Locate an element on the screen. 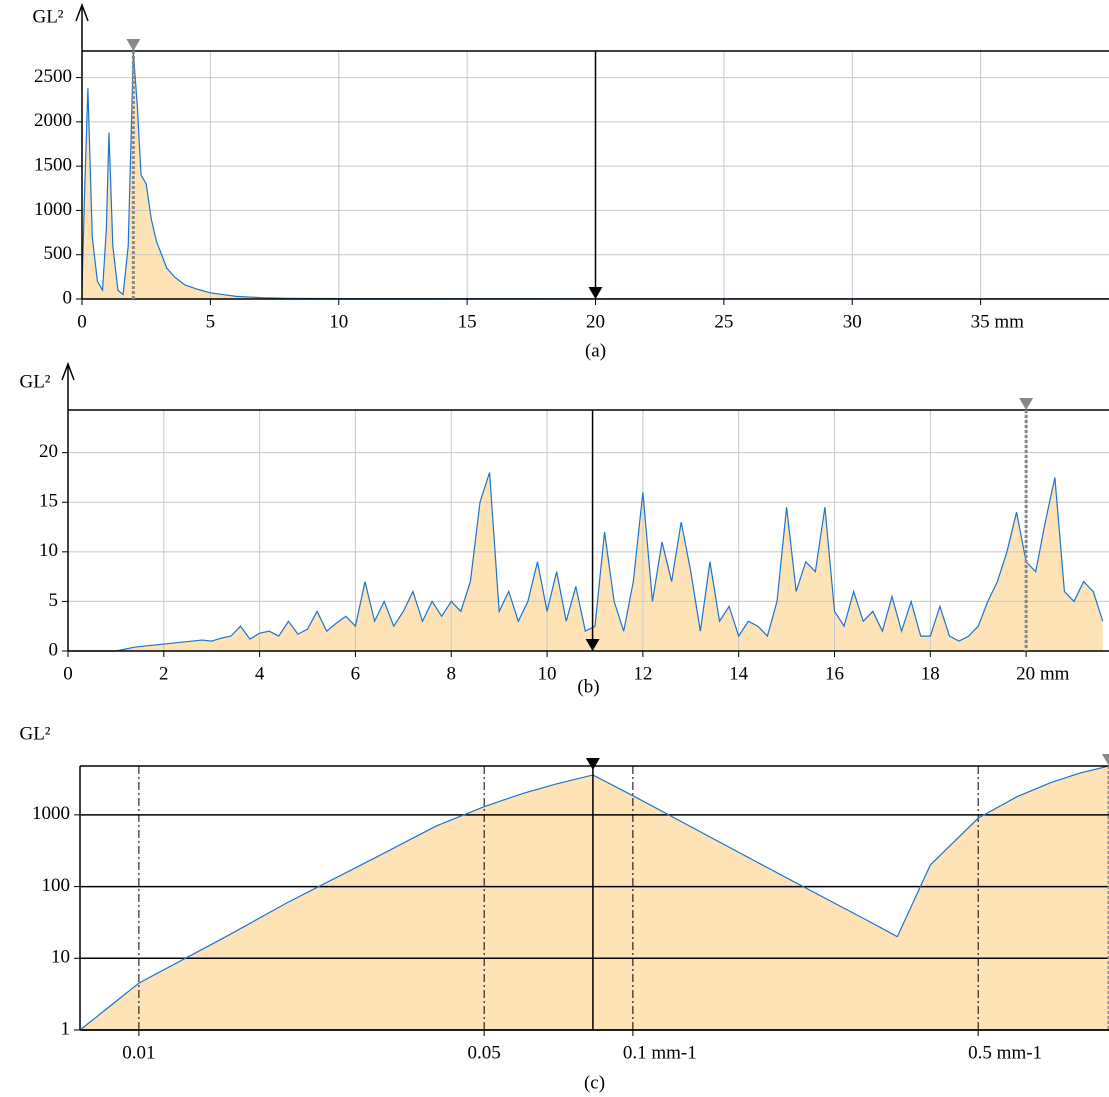  caption: (a) is located at coordinates (595, 350).